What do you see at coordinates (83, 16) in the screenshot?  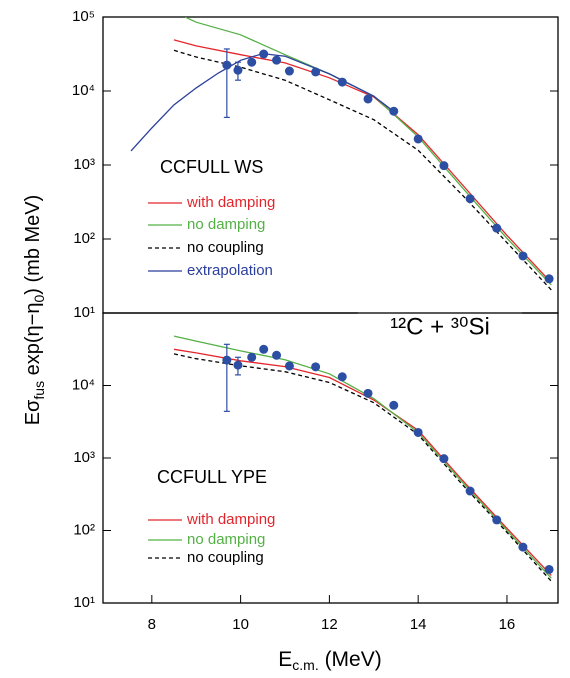 I see `y-tick-label: 10⁵` at bounding box center [83, 16].